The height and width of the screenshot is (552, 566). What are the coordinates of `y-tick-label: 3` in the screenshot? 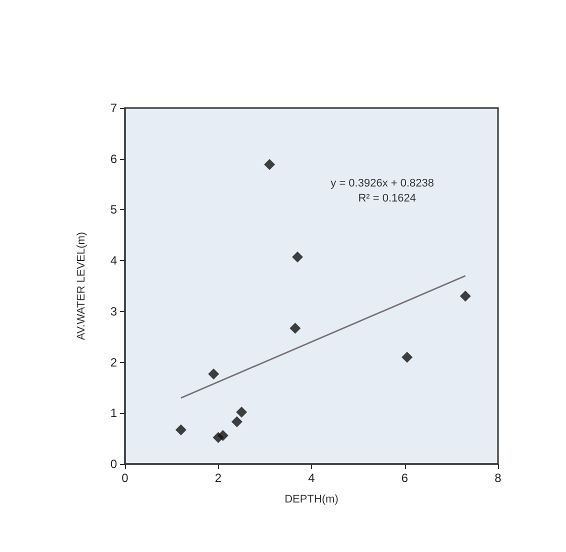 It's located at (114, 311).